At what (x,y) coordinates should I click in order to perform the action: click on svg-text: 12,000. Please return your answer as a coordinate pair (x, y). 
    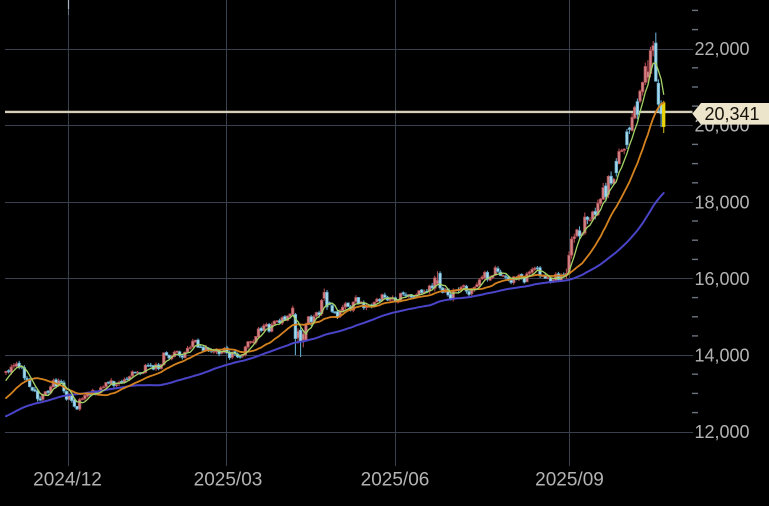
    Looking at the image, I should click on (722, 432).